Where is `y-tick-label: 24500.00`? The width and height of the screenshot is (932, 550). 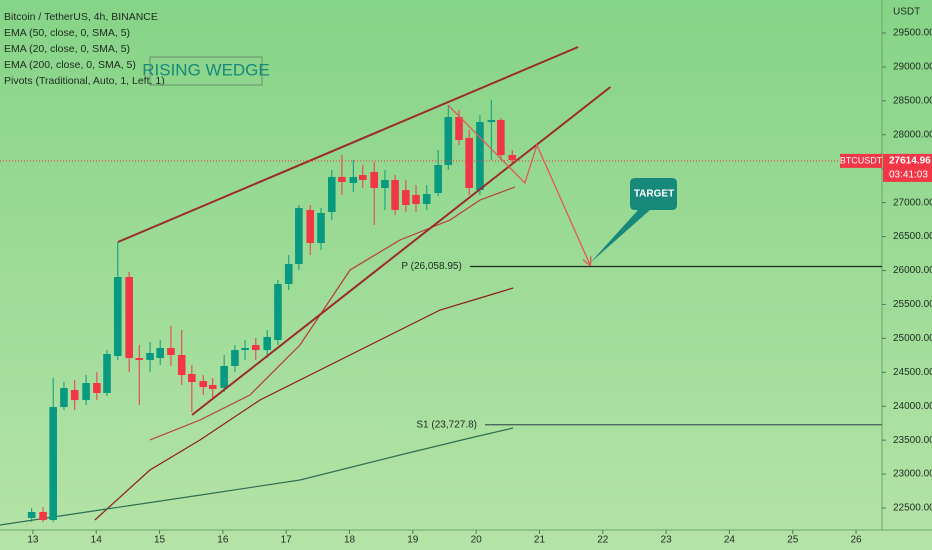
y-tick-label: 24500.00 is located at coordinates (912, 372).